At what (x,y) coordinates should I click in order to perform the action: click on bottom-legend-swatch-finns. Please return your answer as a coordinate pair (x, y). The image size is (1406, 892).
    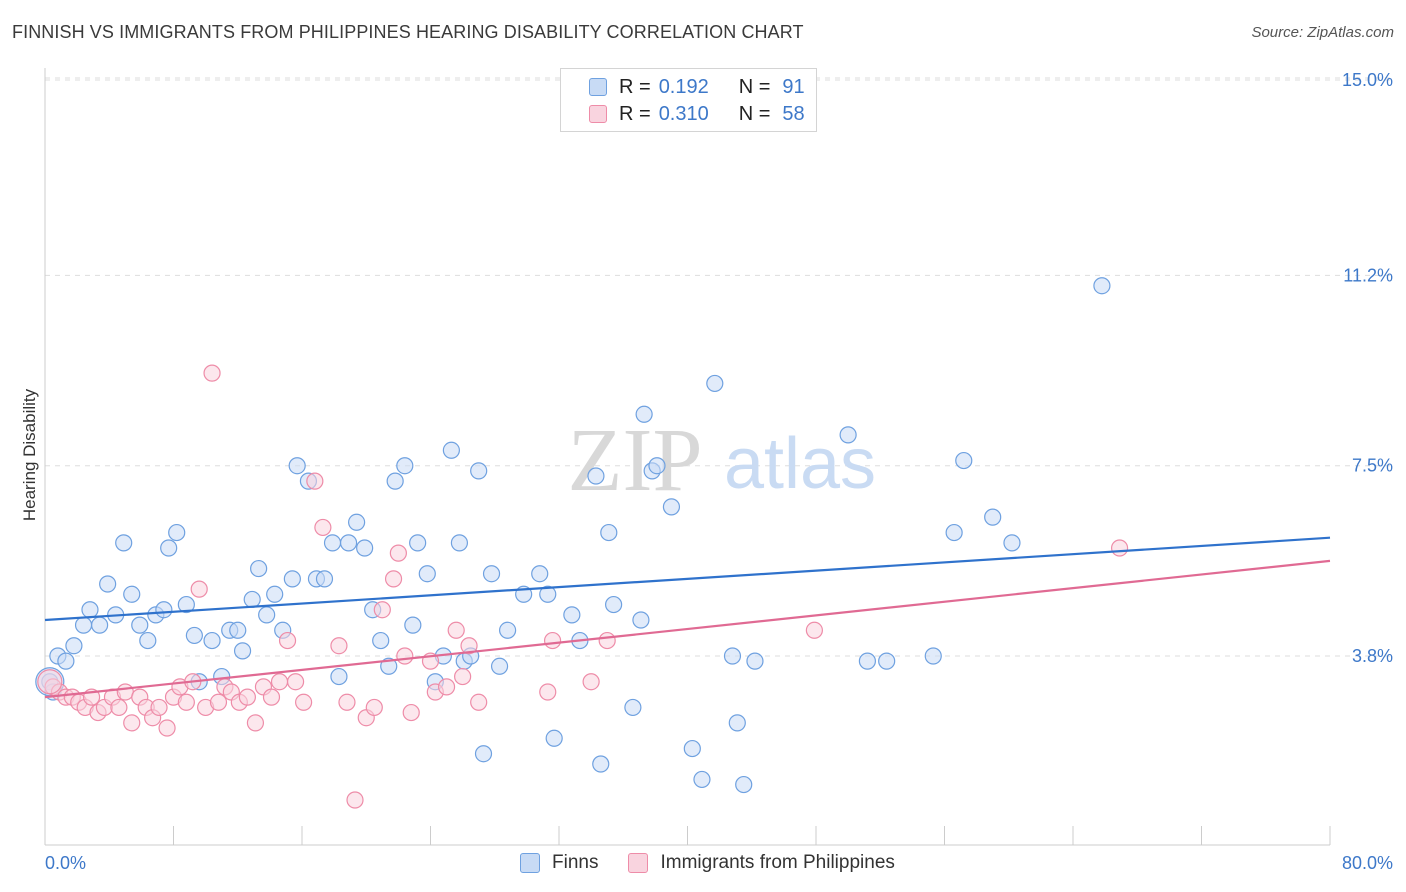
    Looking at the image, I should click on (530, 863).